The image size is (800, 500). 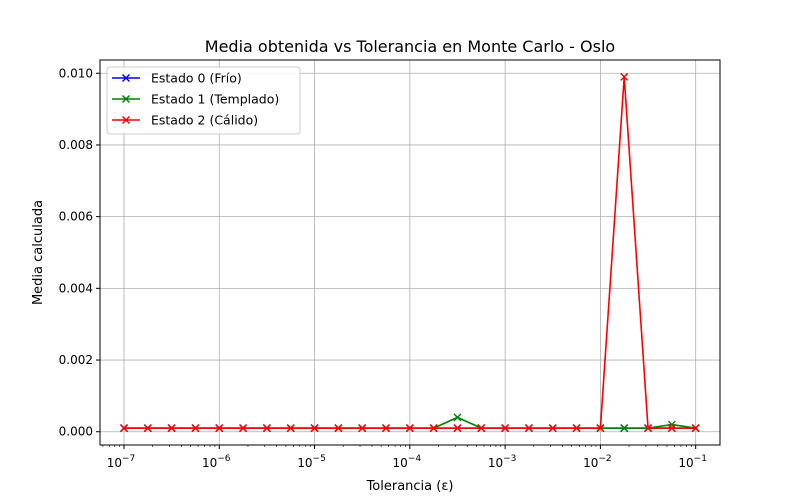 What do you see at coordinates (597, 462) in the screenshot?
I see `x-tick-label: 10⁻²` at bounding box center [597, 462].